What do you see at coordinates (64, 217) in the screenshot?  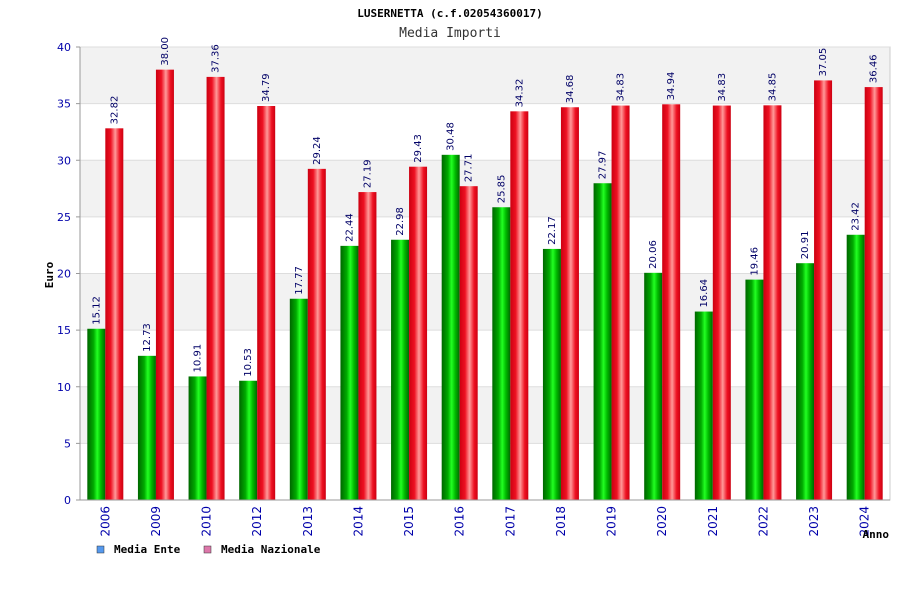 I see `y-tick-label: 25` at bounding box center [64, 217].